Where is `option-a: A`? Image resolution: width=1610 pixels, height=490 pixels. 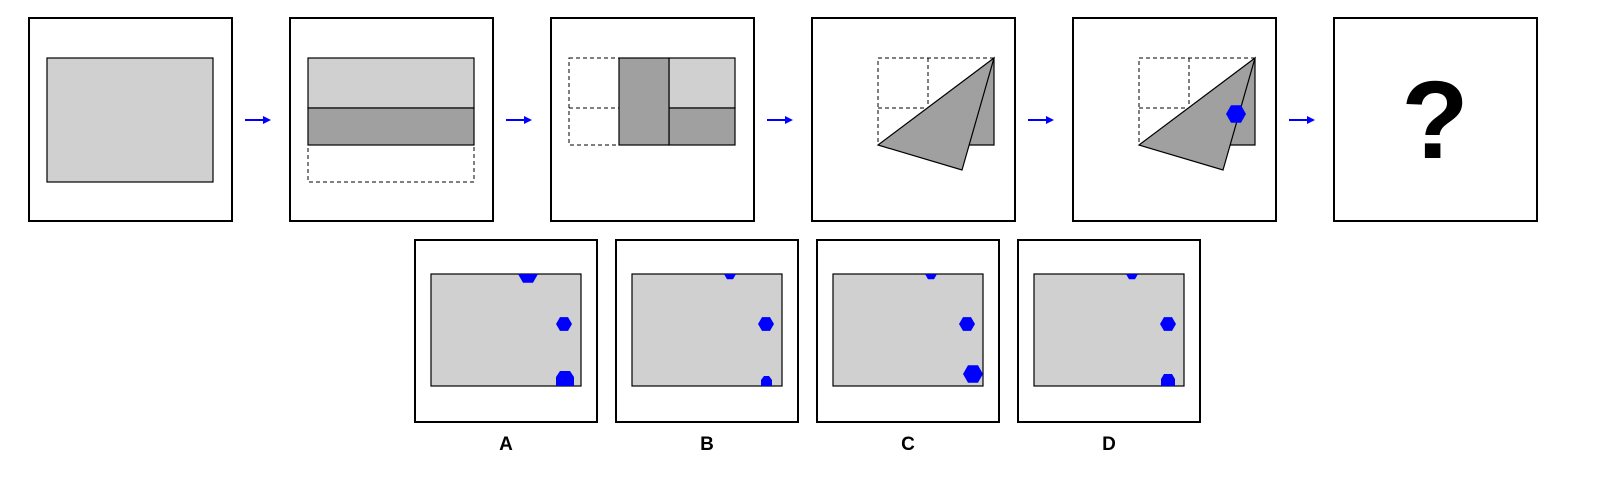 option-a: A is located at coordinates (506, 347).